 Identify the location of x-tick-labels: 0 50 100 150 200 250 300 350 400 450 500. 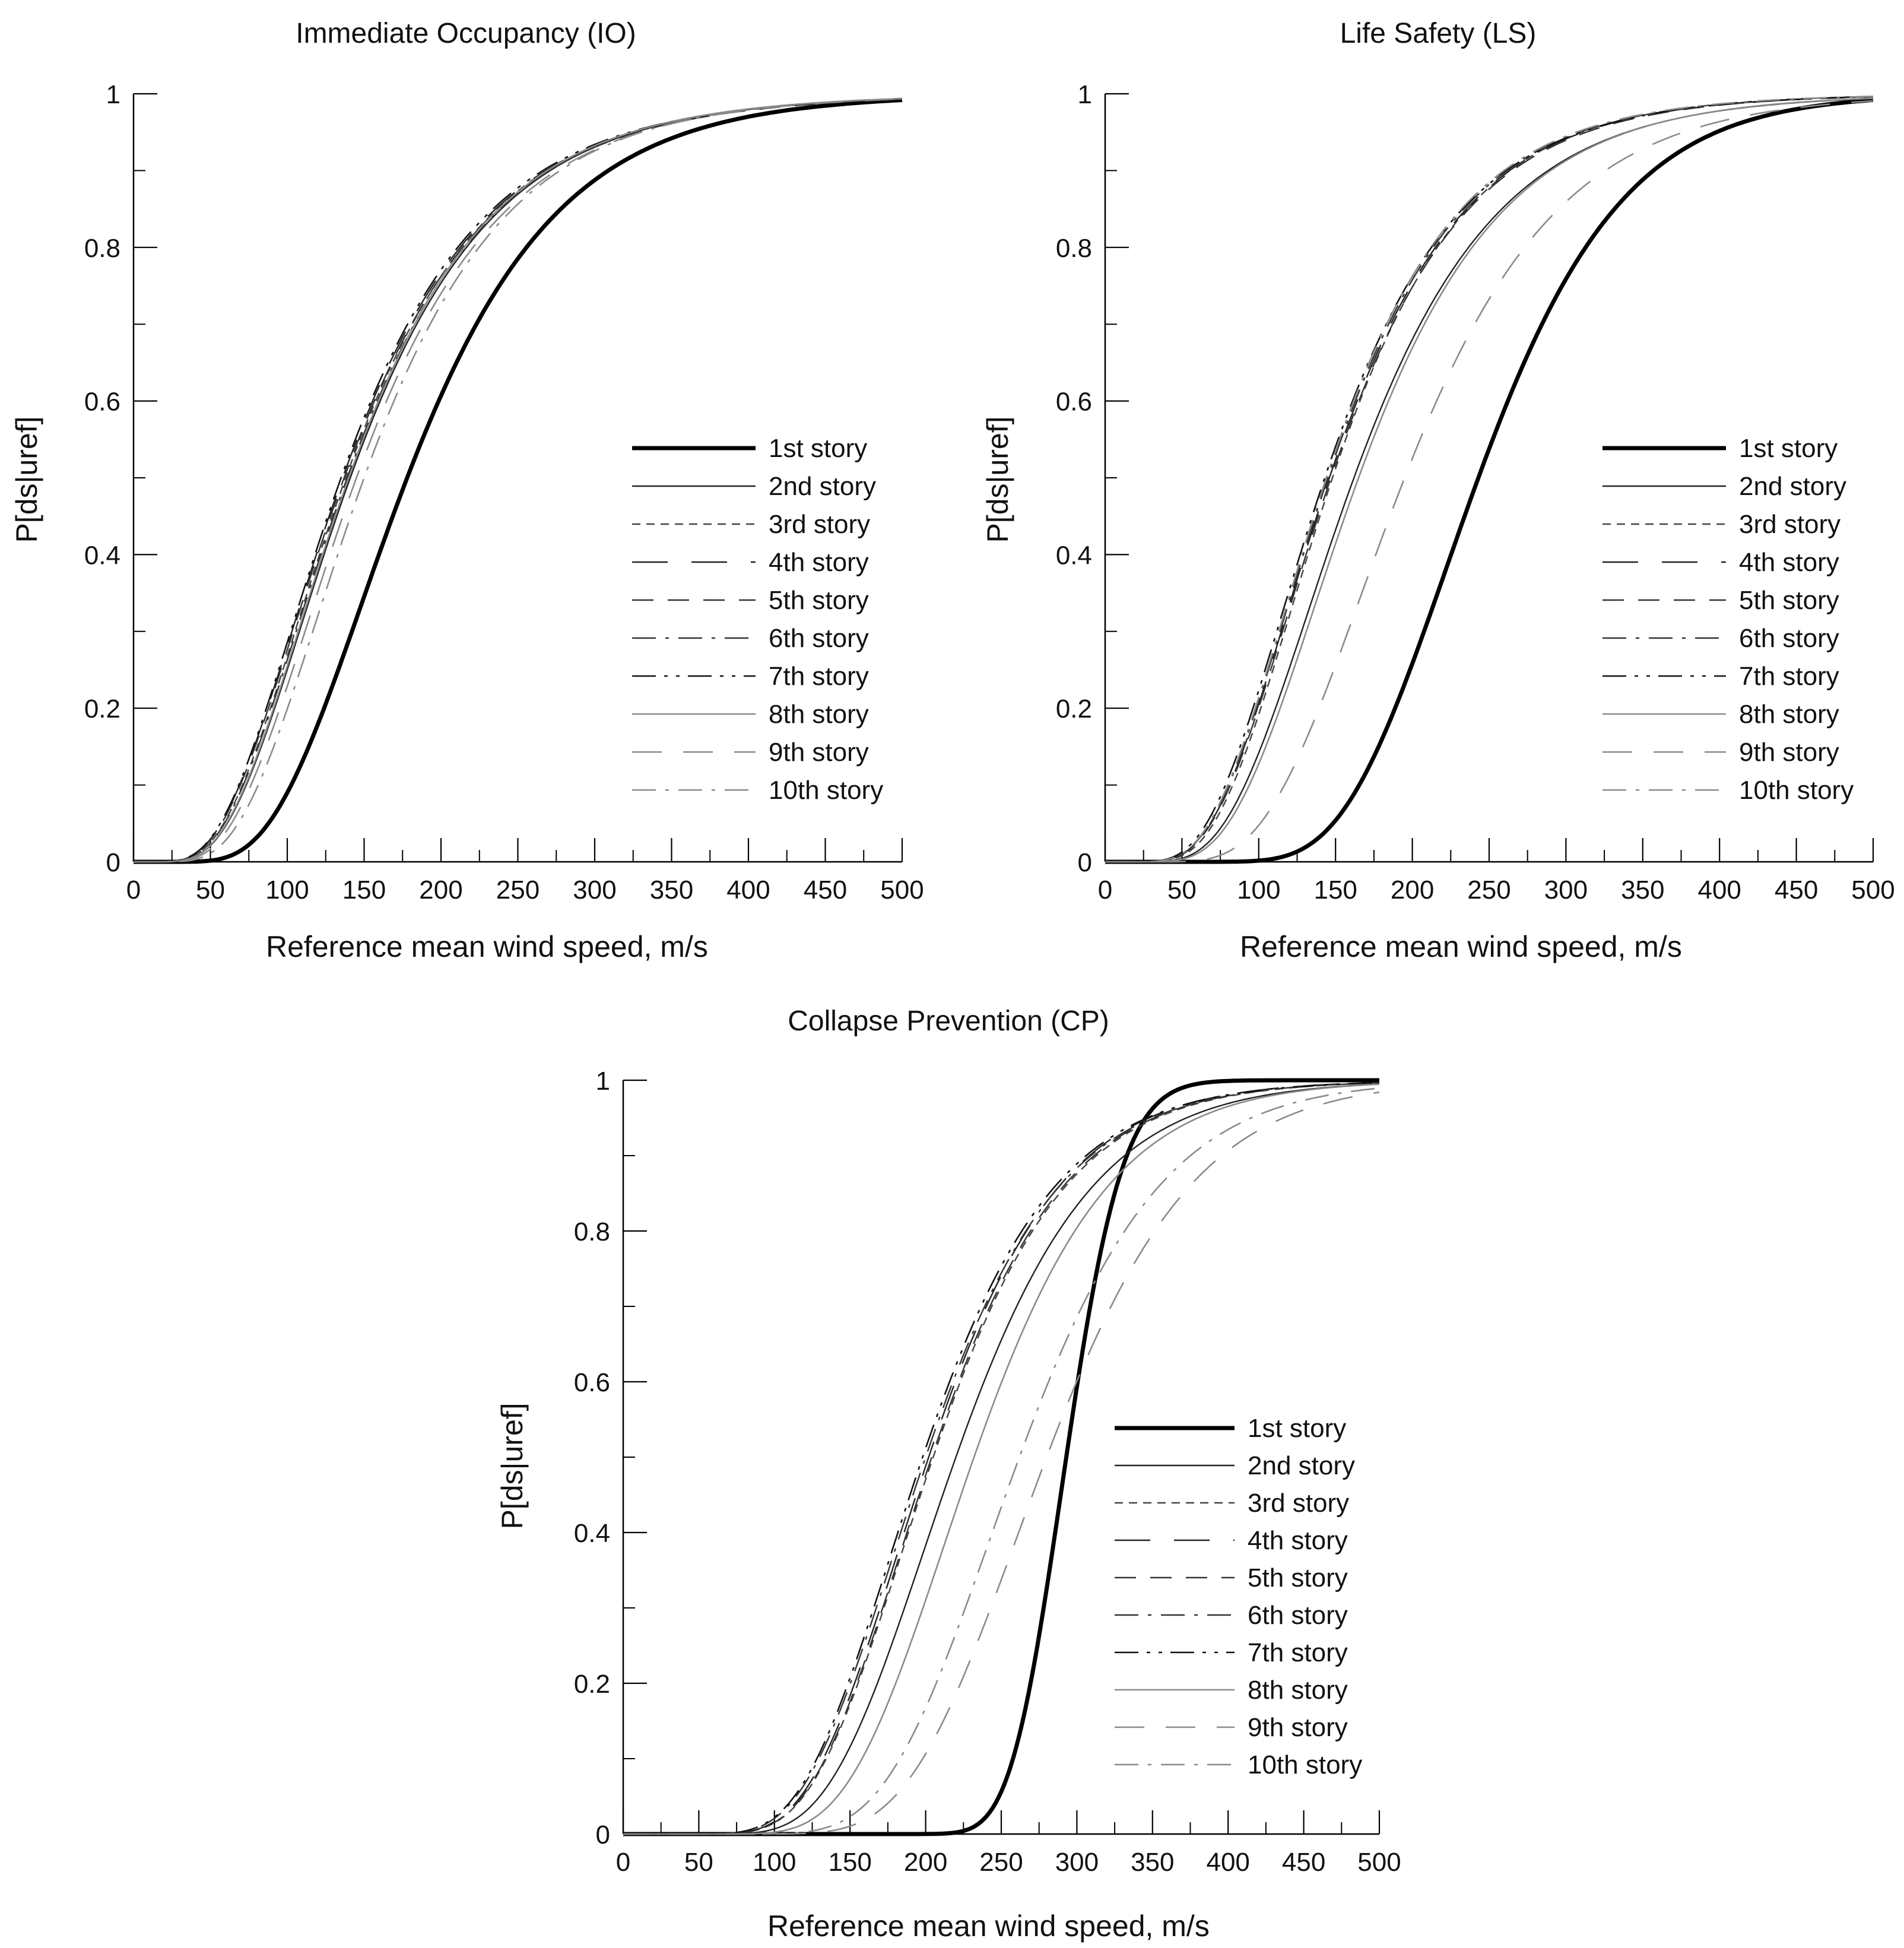
(525, 890).